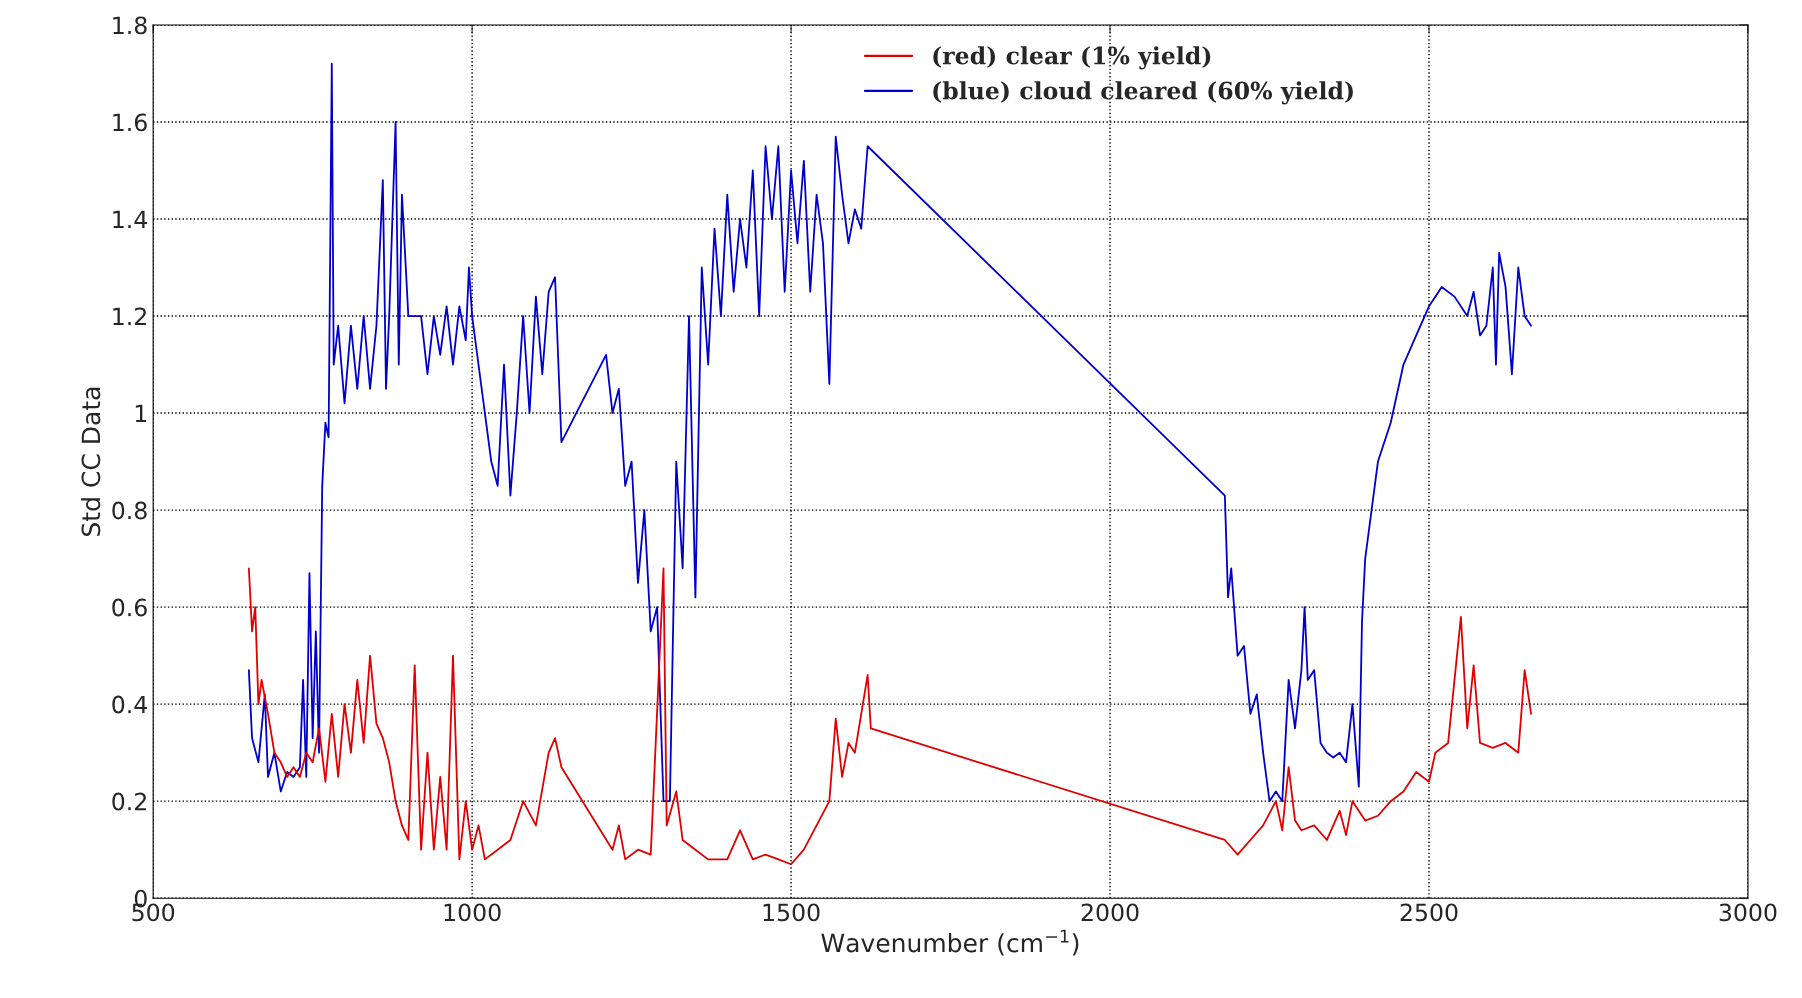 Image resolution: width=1802 pixels, height=998 pixels. What do you see at coordinates (129, 607) in the screenshot?
I see `y-tick-label: 0.6` at bounding box center [129, 607].